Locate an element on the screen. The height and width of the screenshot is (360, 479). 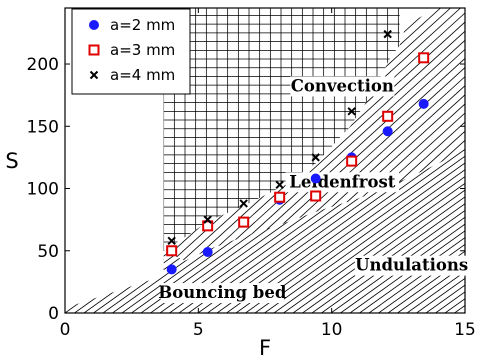
x-tick-label: 5 is located at coordinates (198, 330).